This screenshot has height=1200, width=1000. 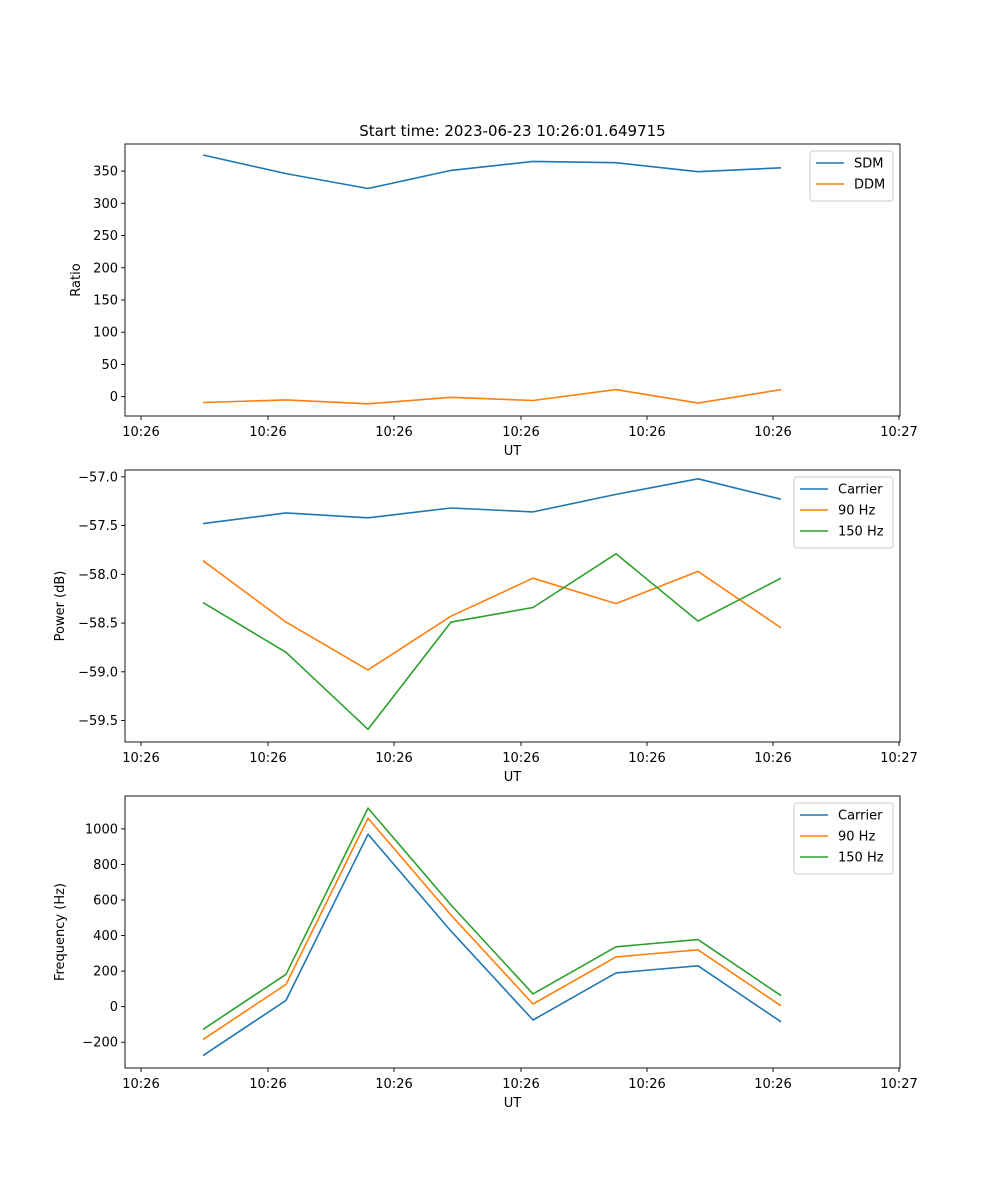 What do you see at coordinates (98, 672) in the screenshot?
I see `y-tick-label: −59.0` at bounding box center [98, 672].